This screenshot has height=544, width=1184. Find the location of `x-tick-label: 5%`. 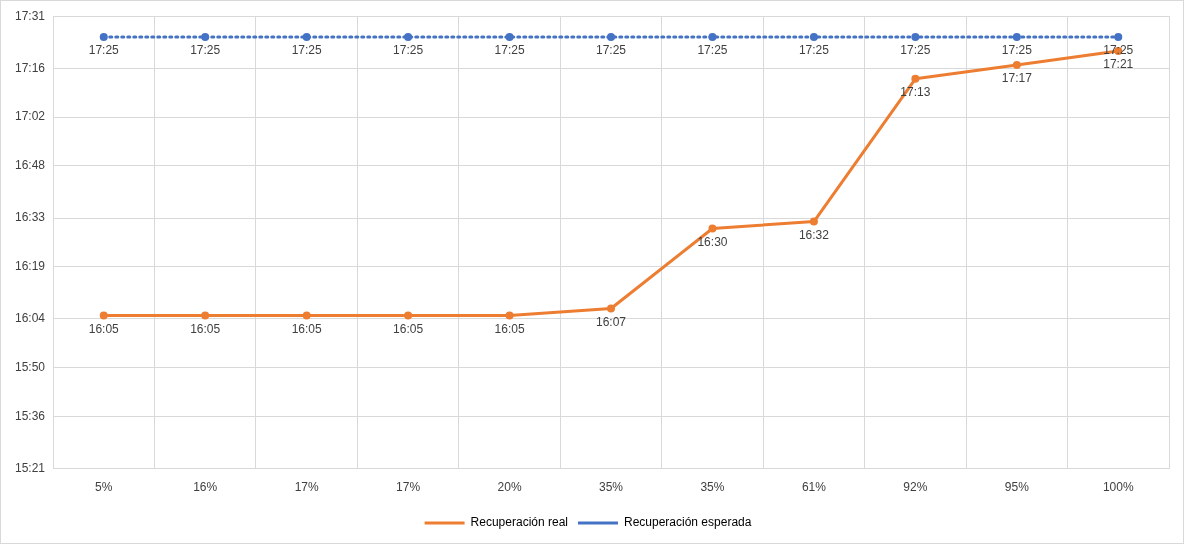

x-tick-label: 5% is located at coordinates (104, 487).